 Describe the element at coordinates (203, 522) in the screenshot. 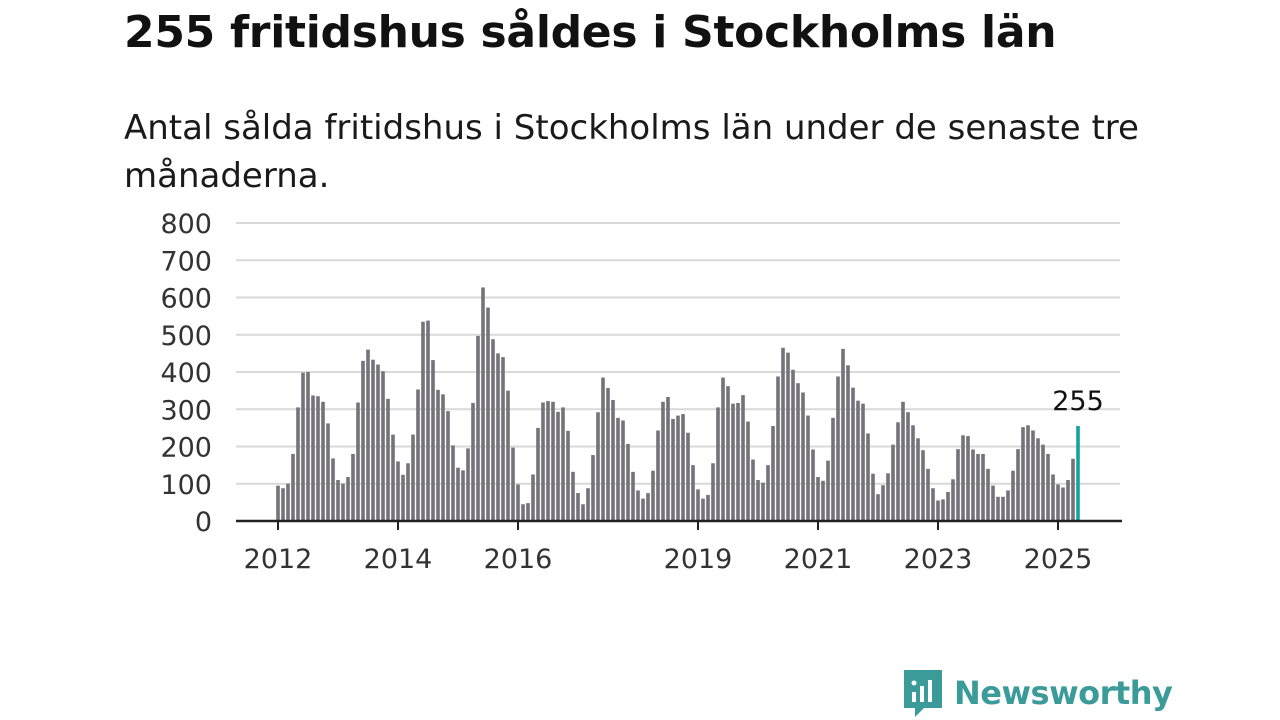

I see `y-tick-label: 0` at that location.